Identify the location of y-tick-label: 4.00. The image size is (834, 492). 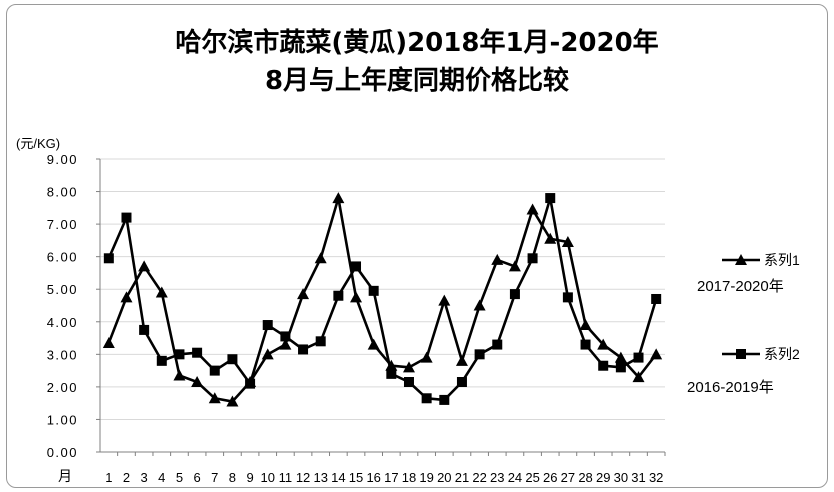
(62, 322).